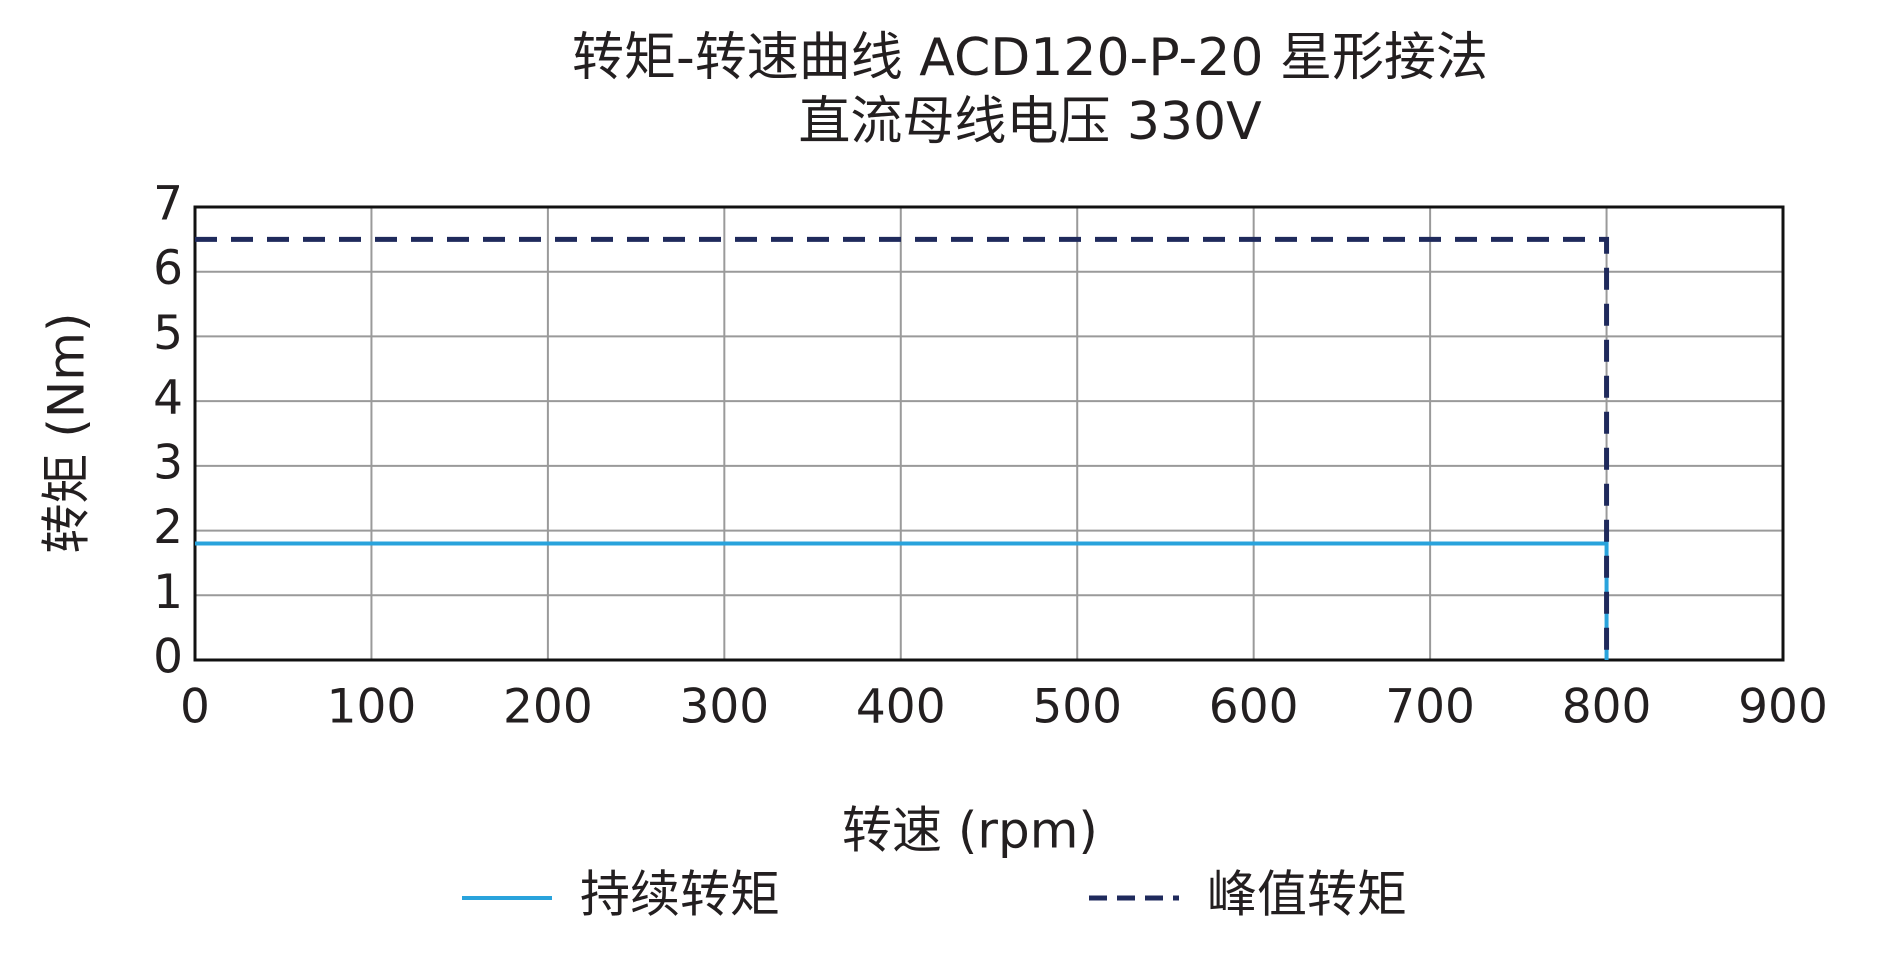 This screenshot has height=966, width=1884. Describe the element at coordinates (680, 895) in the screenshot. I see `legend-label: 持续转矩` at that location.